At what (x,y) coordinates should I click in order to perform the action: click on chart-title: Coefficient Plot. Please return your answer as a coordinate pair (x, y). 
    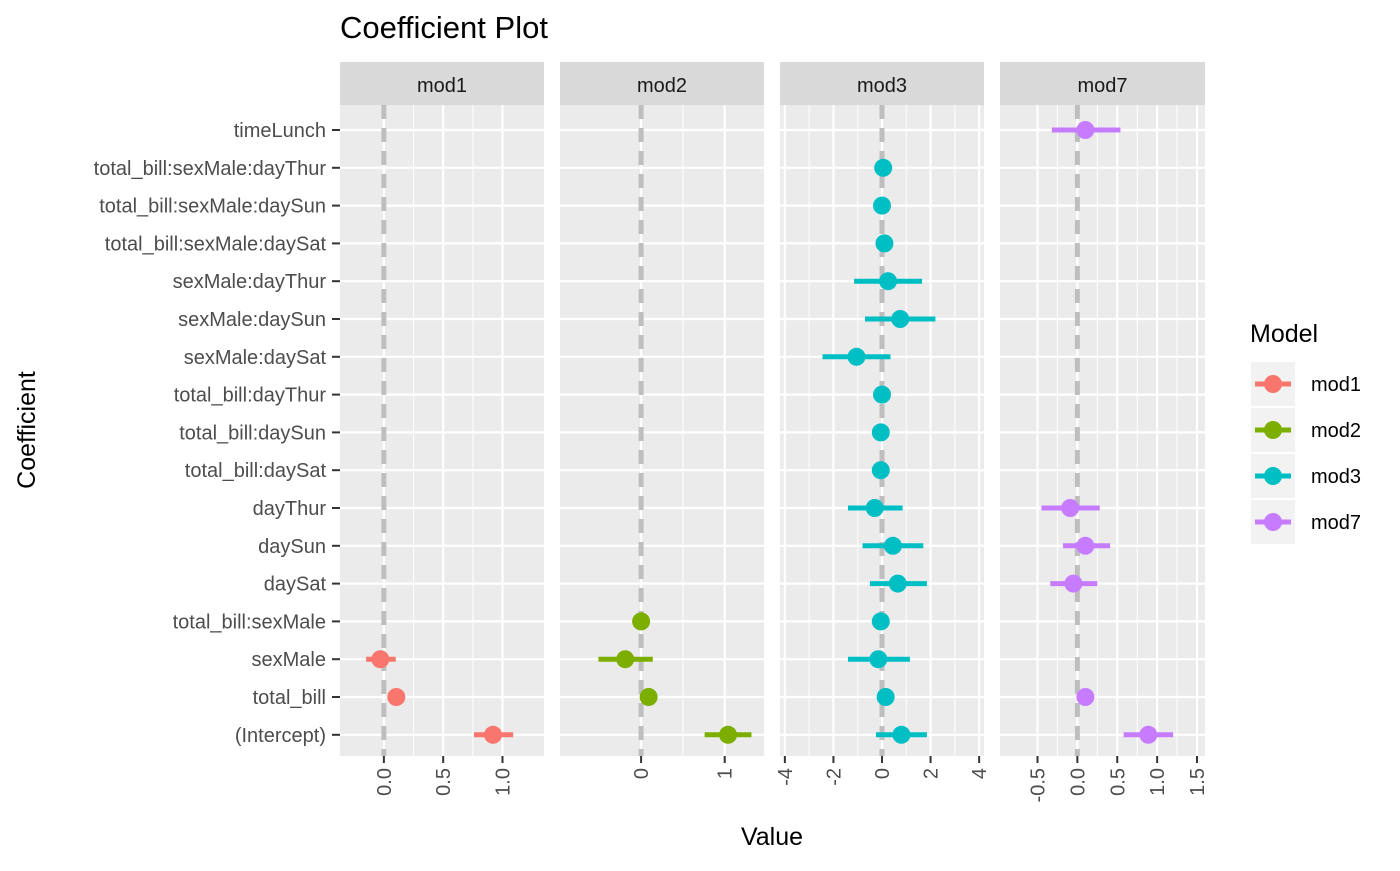
    Looking at the image, I should click on (444, 27).